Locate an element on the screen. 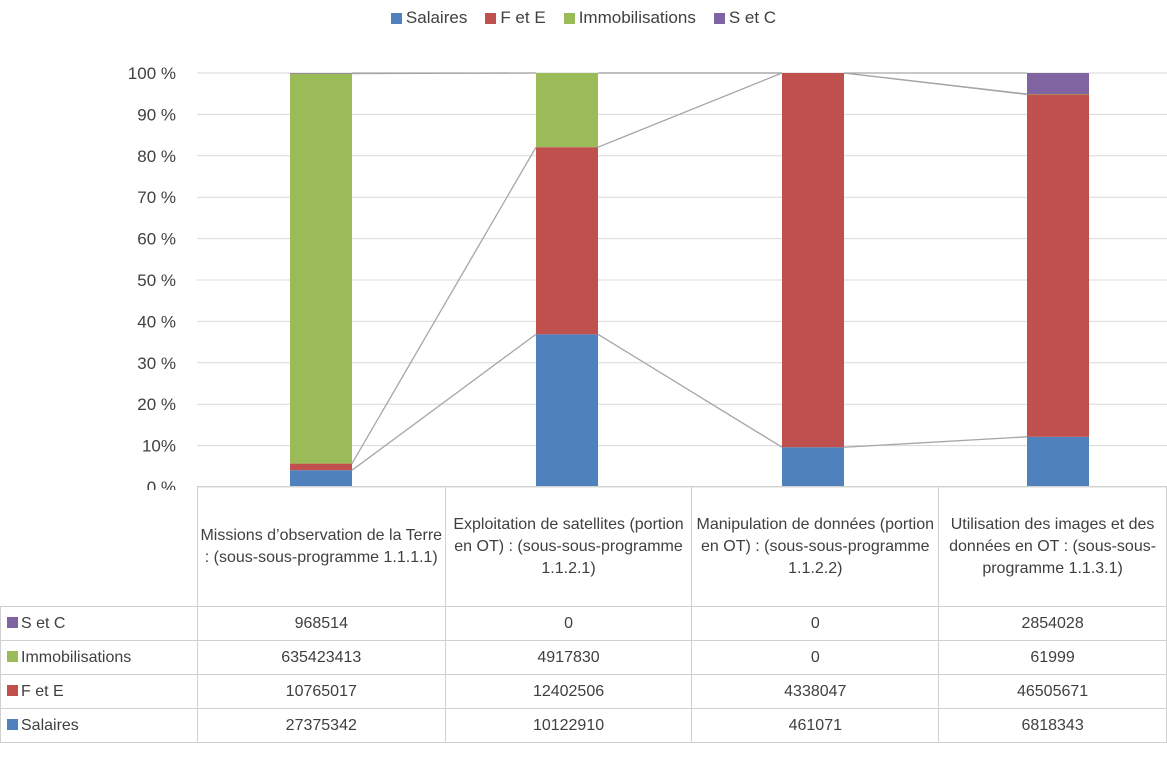 The height and width of the screenshot is (759, 1167). data-label: 10122910 is located at coordinates (568, 725).